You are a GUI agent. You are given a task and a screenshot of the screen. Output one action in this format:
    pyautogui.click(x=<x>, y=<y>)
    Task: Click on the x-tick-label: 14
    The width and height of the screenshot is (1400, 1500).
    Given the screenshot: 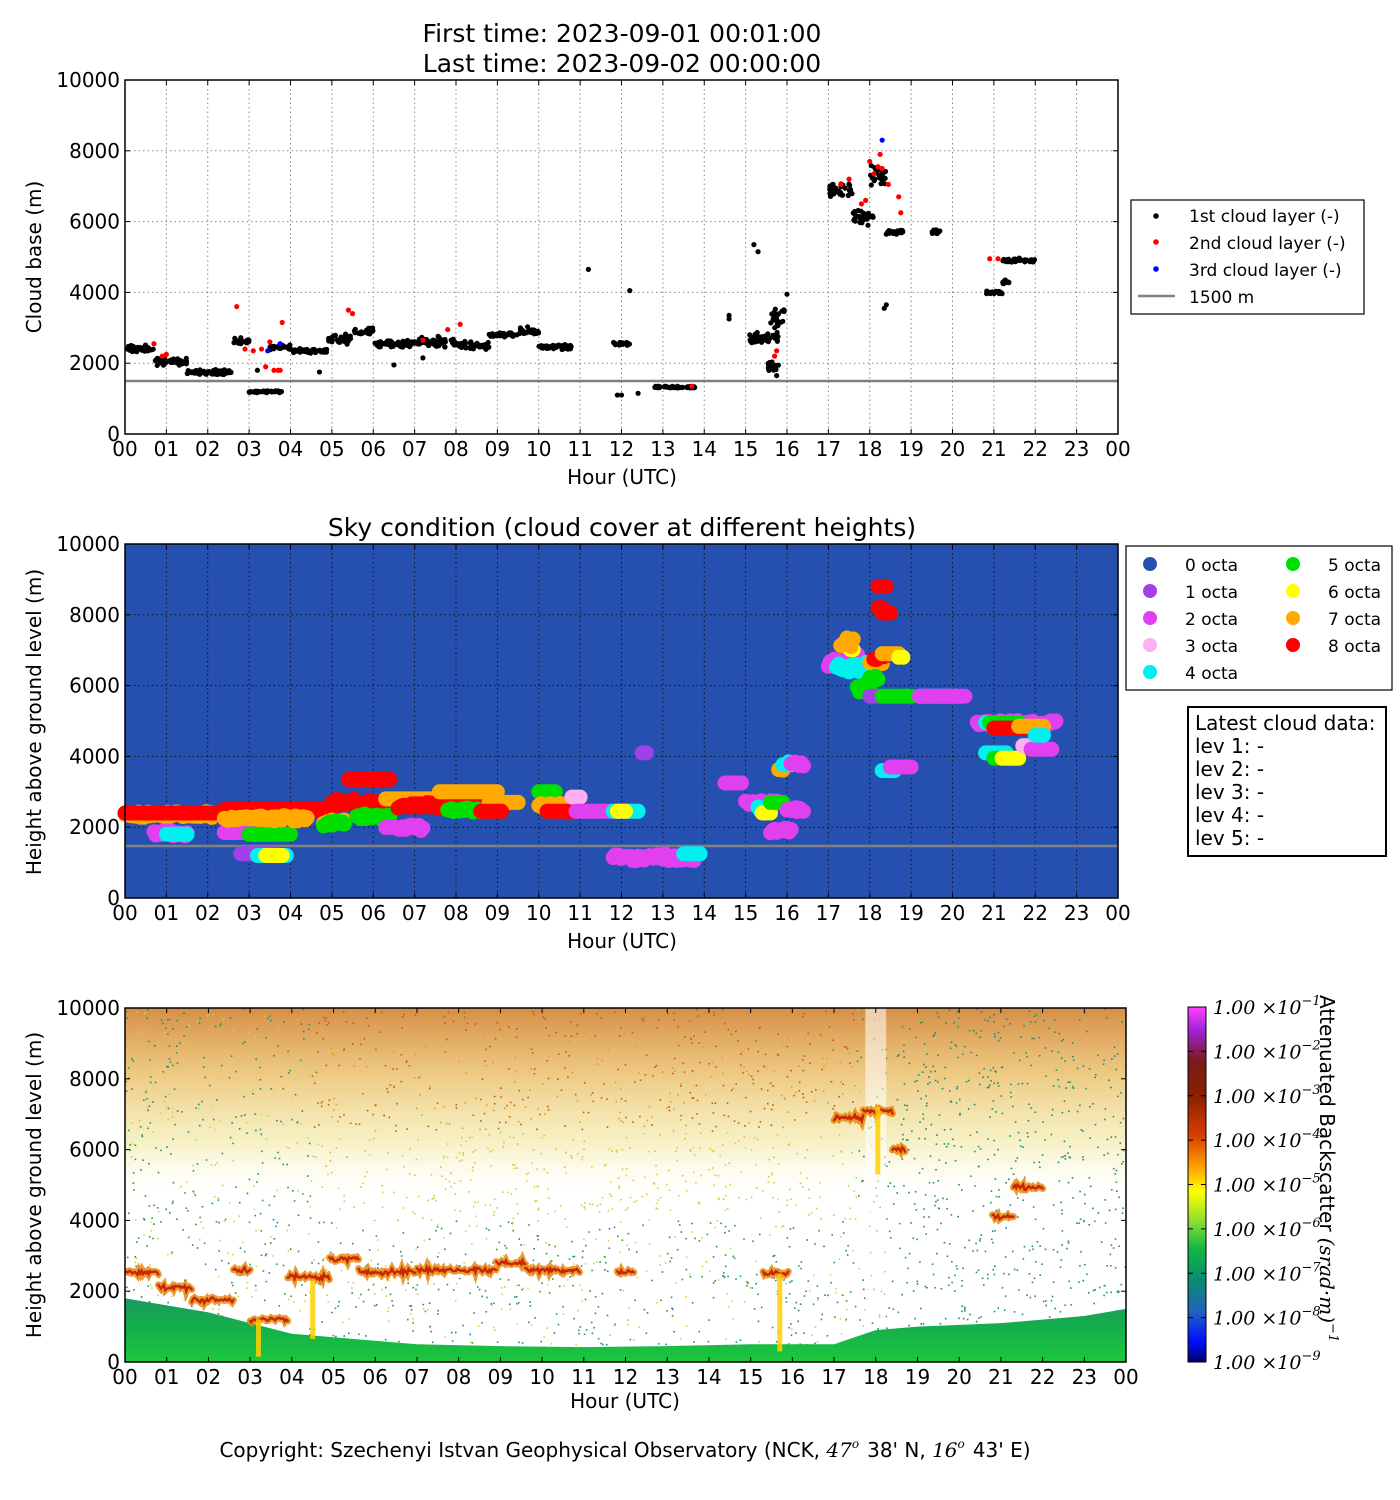 What is the action you would take?
    pyautogui.click(x=704, y=449)
    